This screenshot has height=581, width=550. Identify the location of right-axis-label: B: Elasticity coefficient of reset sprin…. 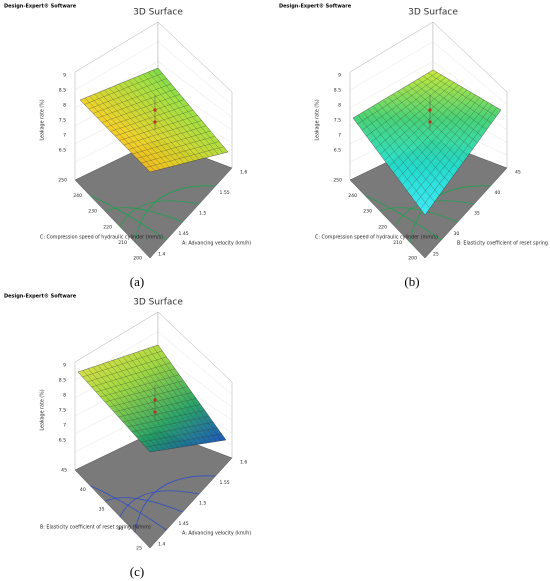
(503, 244).